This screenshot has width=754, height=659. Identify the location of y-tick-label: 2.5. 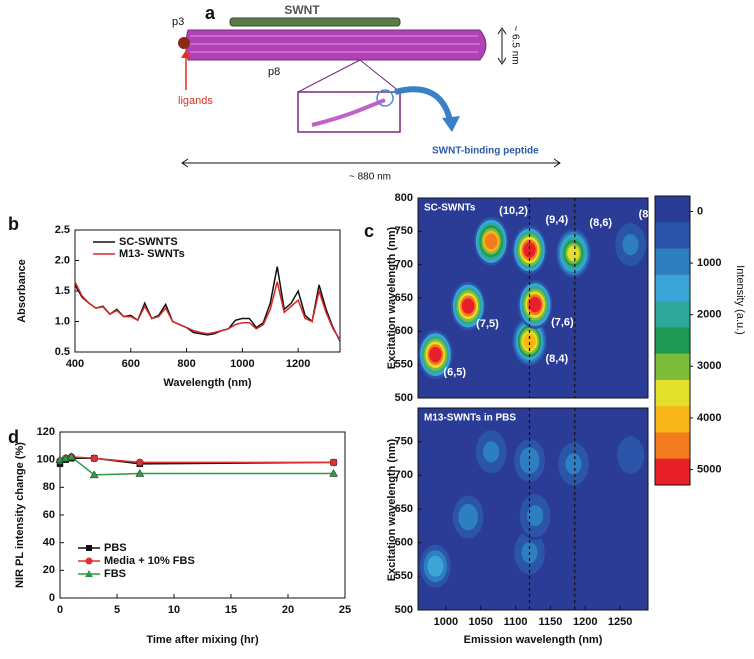
(62, 230).